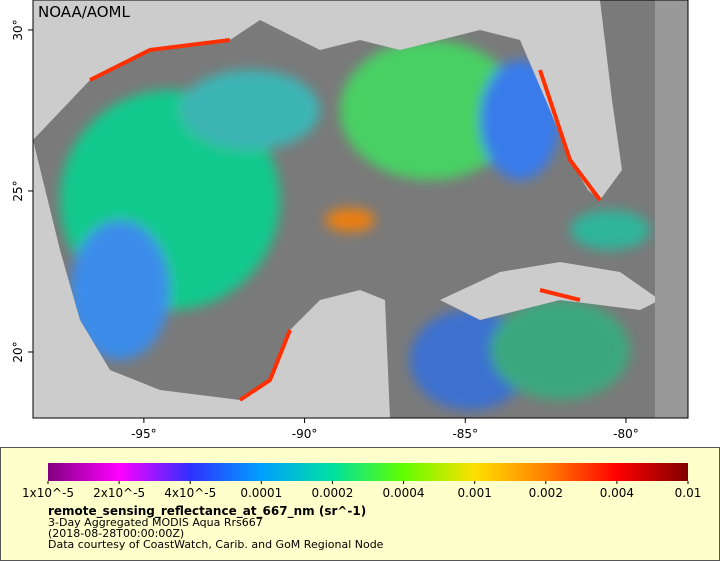  I want to click on legend-line: 3-Day Aggregated MODIS Aqua Rrs667, so click(155, 522).